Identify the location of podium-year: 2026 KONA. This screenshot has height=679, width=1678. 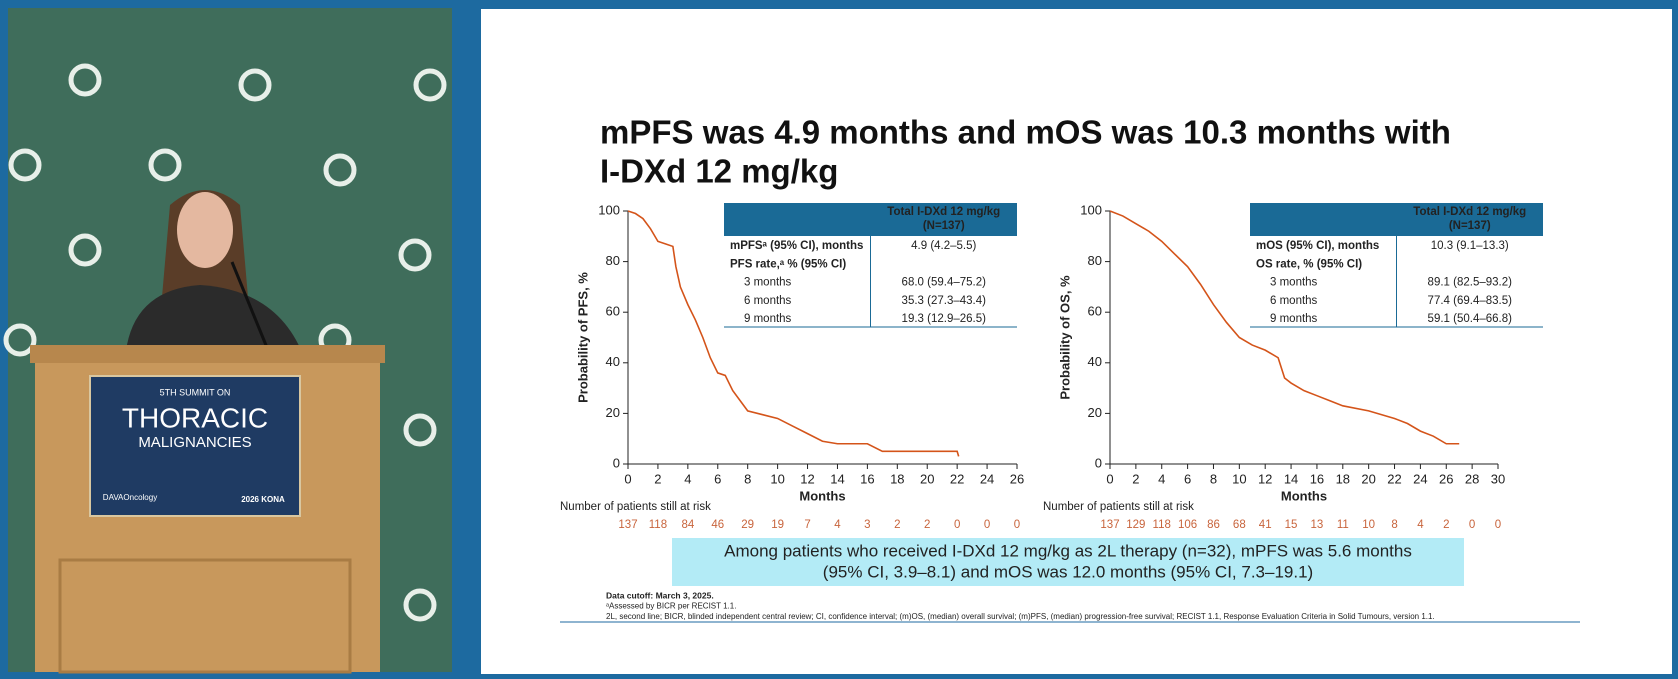
(263, 499).